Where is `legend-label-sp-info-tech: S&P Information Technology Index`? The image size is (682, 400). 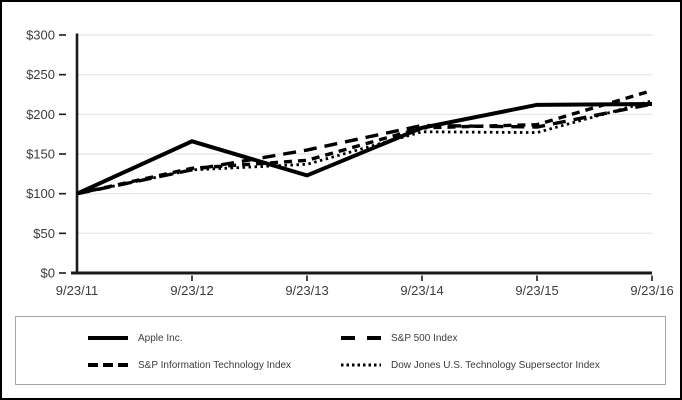
legend-label-sp-info-tech: S&P Information Technology Index is located at coordinates (215, 365).